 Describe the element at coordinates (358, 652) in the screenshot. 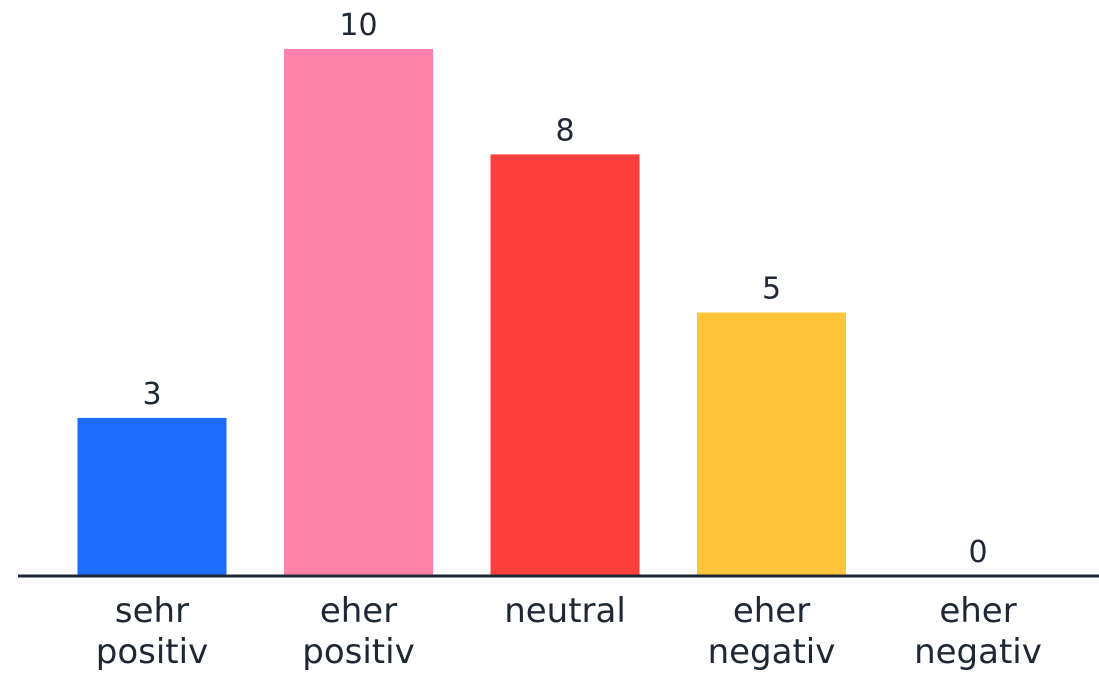

I see `category-label-1-line-1: positiv` at that location.